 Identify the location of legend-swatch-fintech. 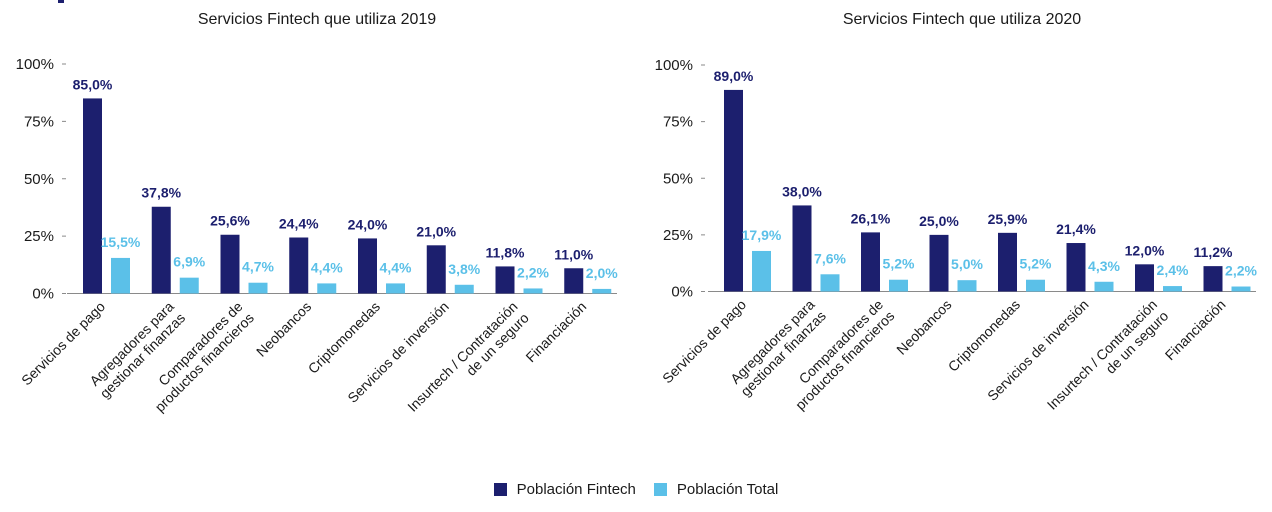
(500, 489).